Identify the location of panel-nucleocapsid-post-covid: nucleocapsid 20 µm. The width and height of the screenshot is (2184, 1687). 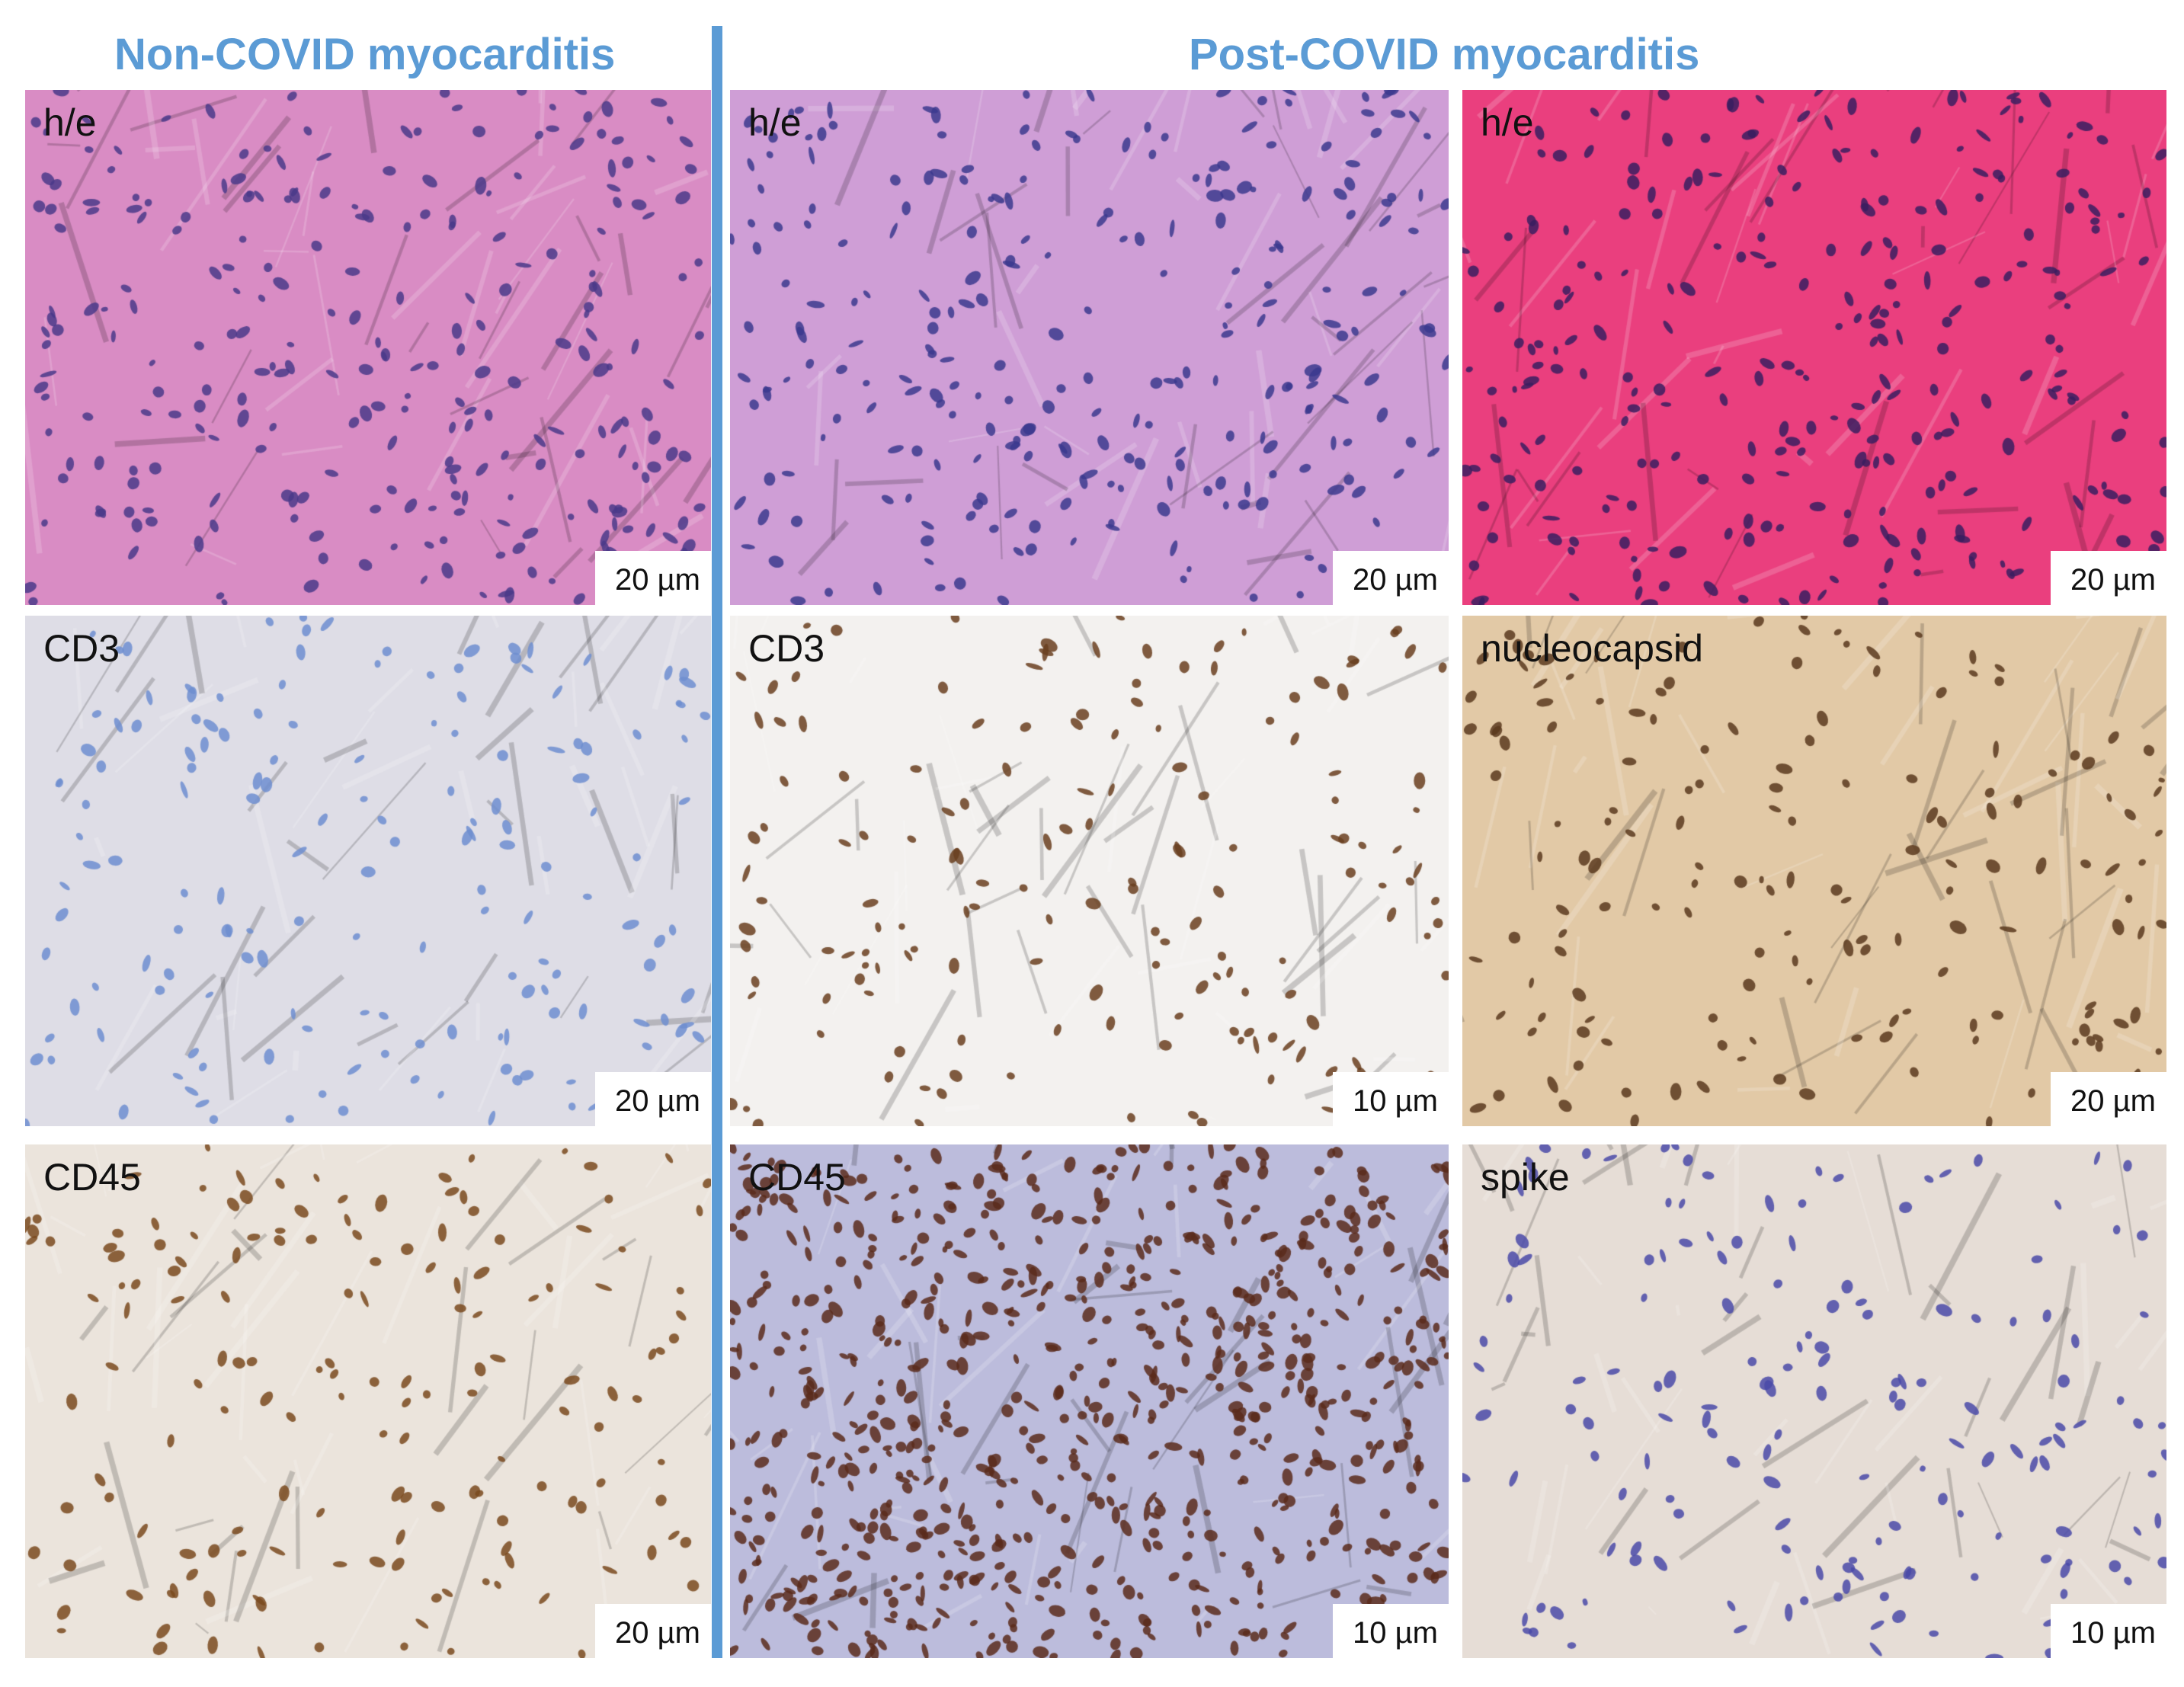
(1814, 871).